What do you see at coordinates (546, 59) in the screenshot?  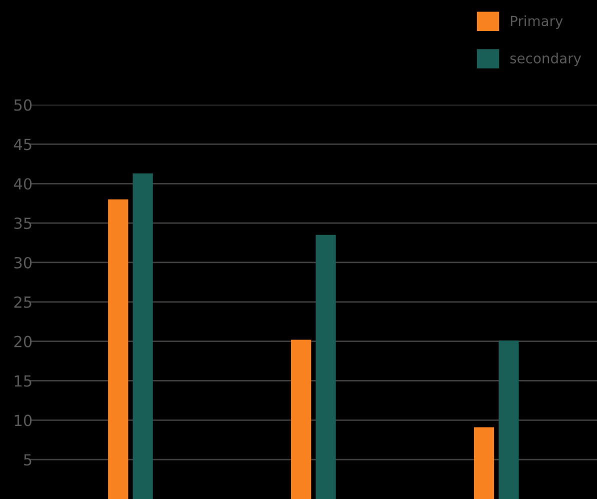 I see `legend-label: secondary` at bounding box center [546, 59].